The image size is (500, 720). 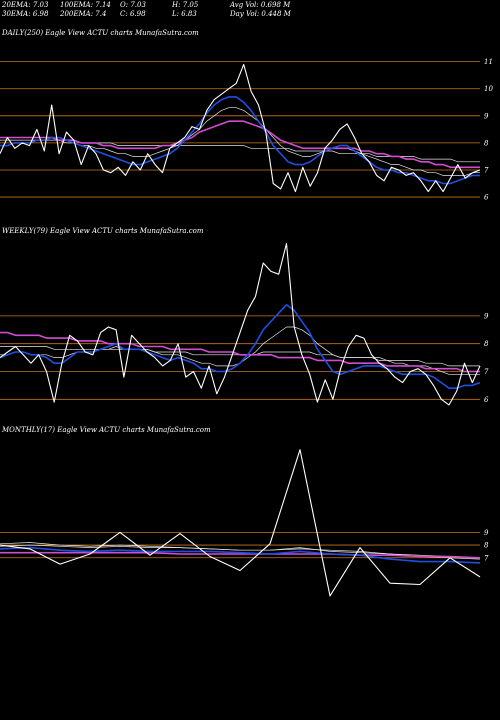 I want to click on avg-vol-label: Avg Vol: 0.698 M, so click(x=260, y=5).